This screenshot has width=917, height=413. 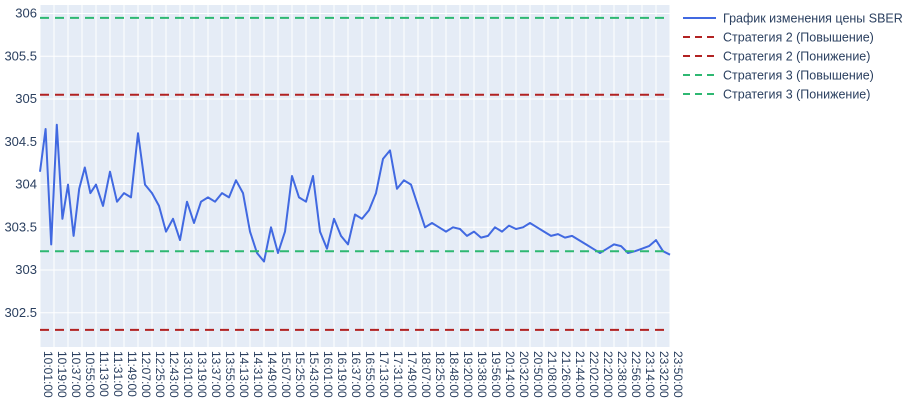 I want to click on x-tick-label: 14:49:00, so click(x=272, y=374).